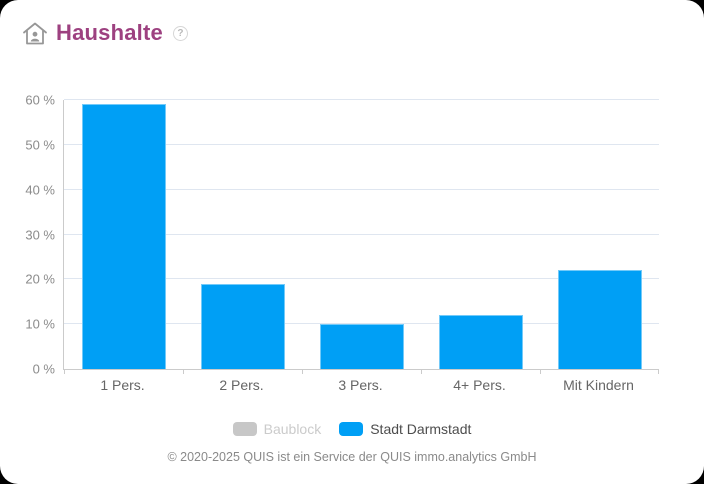 The image size is (704, 484). Describe the element at coordinates (40, 234) in the screenshot. I see `y-axis-label-30: 30 %` at that location.